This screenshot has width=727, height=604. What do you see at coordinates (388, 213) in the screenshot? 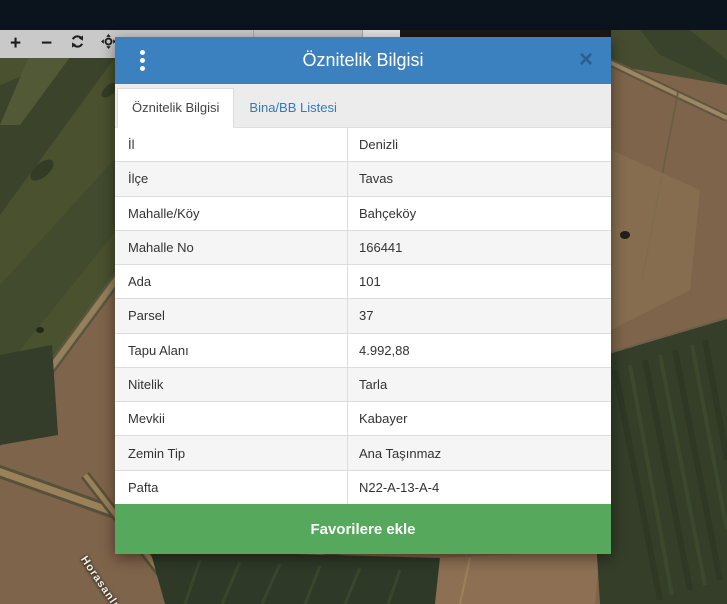
I see `row-value: Bahçeköy` at bounding box center [388, 213].